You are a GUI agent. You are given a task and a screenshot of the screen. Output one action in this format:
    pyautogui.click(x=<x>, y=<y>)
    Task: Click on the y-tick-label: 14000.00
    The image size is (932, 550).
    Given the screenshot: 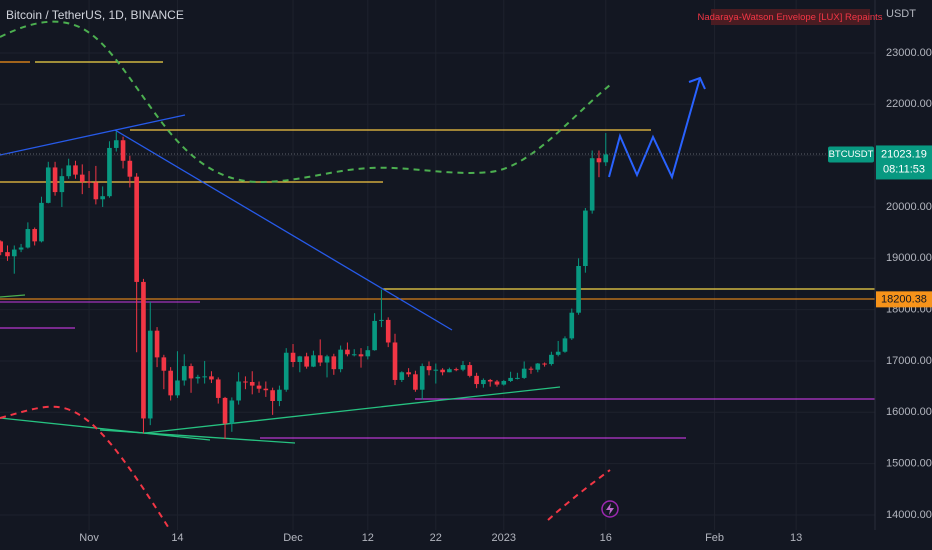 What is the action you would take?
    pyautogui.click(x=909, y=515)
    